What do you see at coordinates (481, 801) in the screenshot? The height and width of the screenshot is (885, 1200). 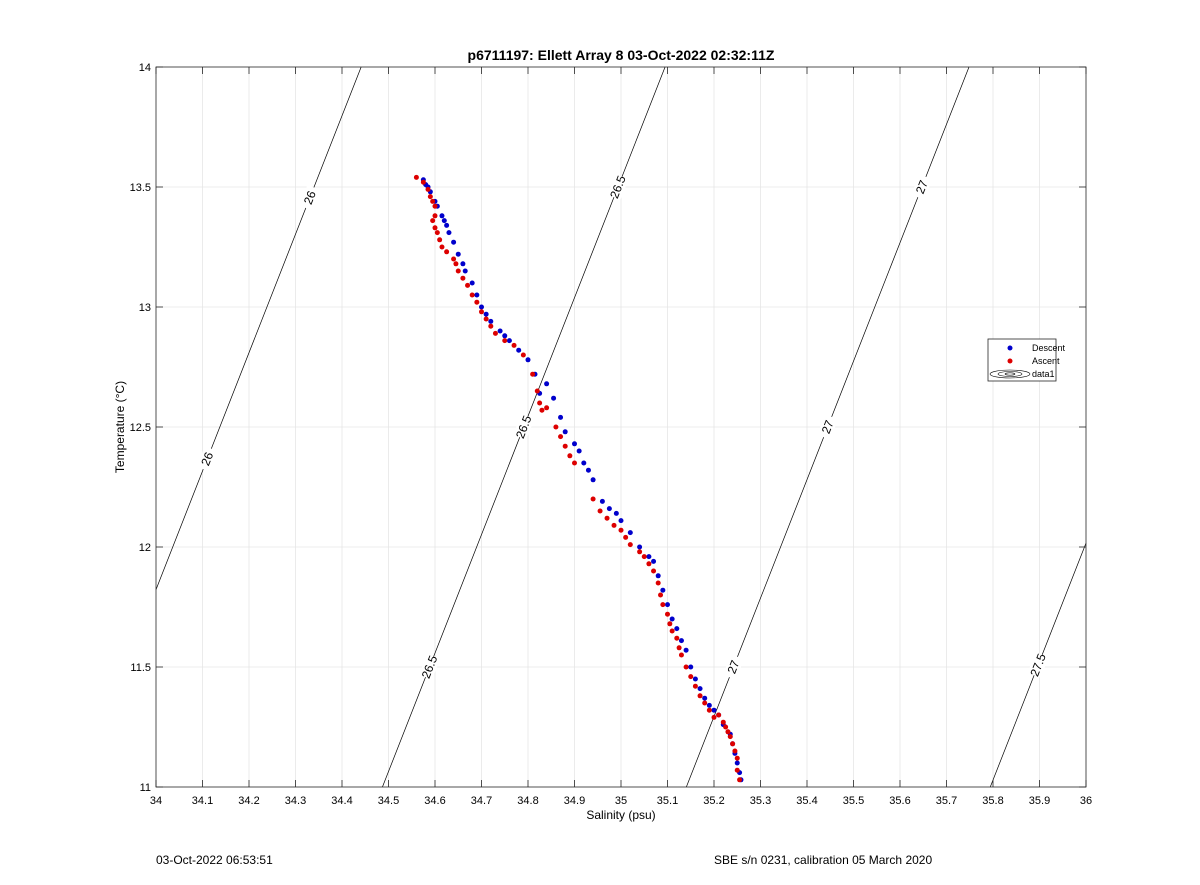 I see `x-tick-label: 34.7` at bounding box center [481, 801].